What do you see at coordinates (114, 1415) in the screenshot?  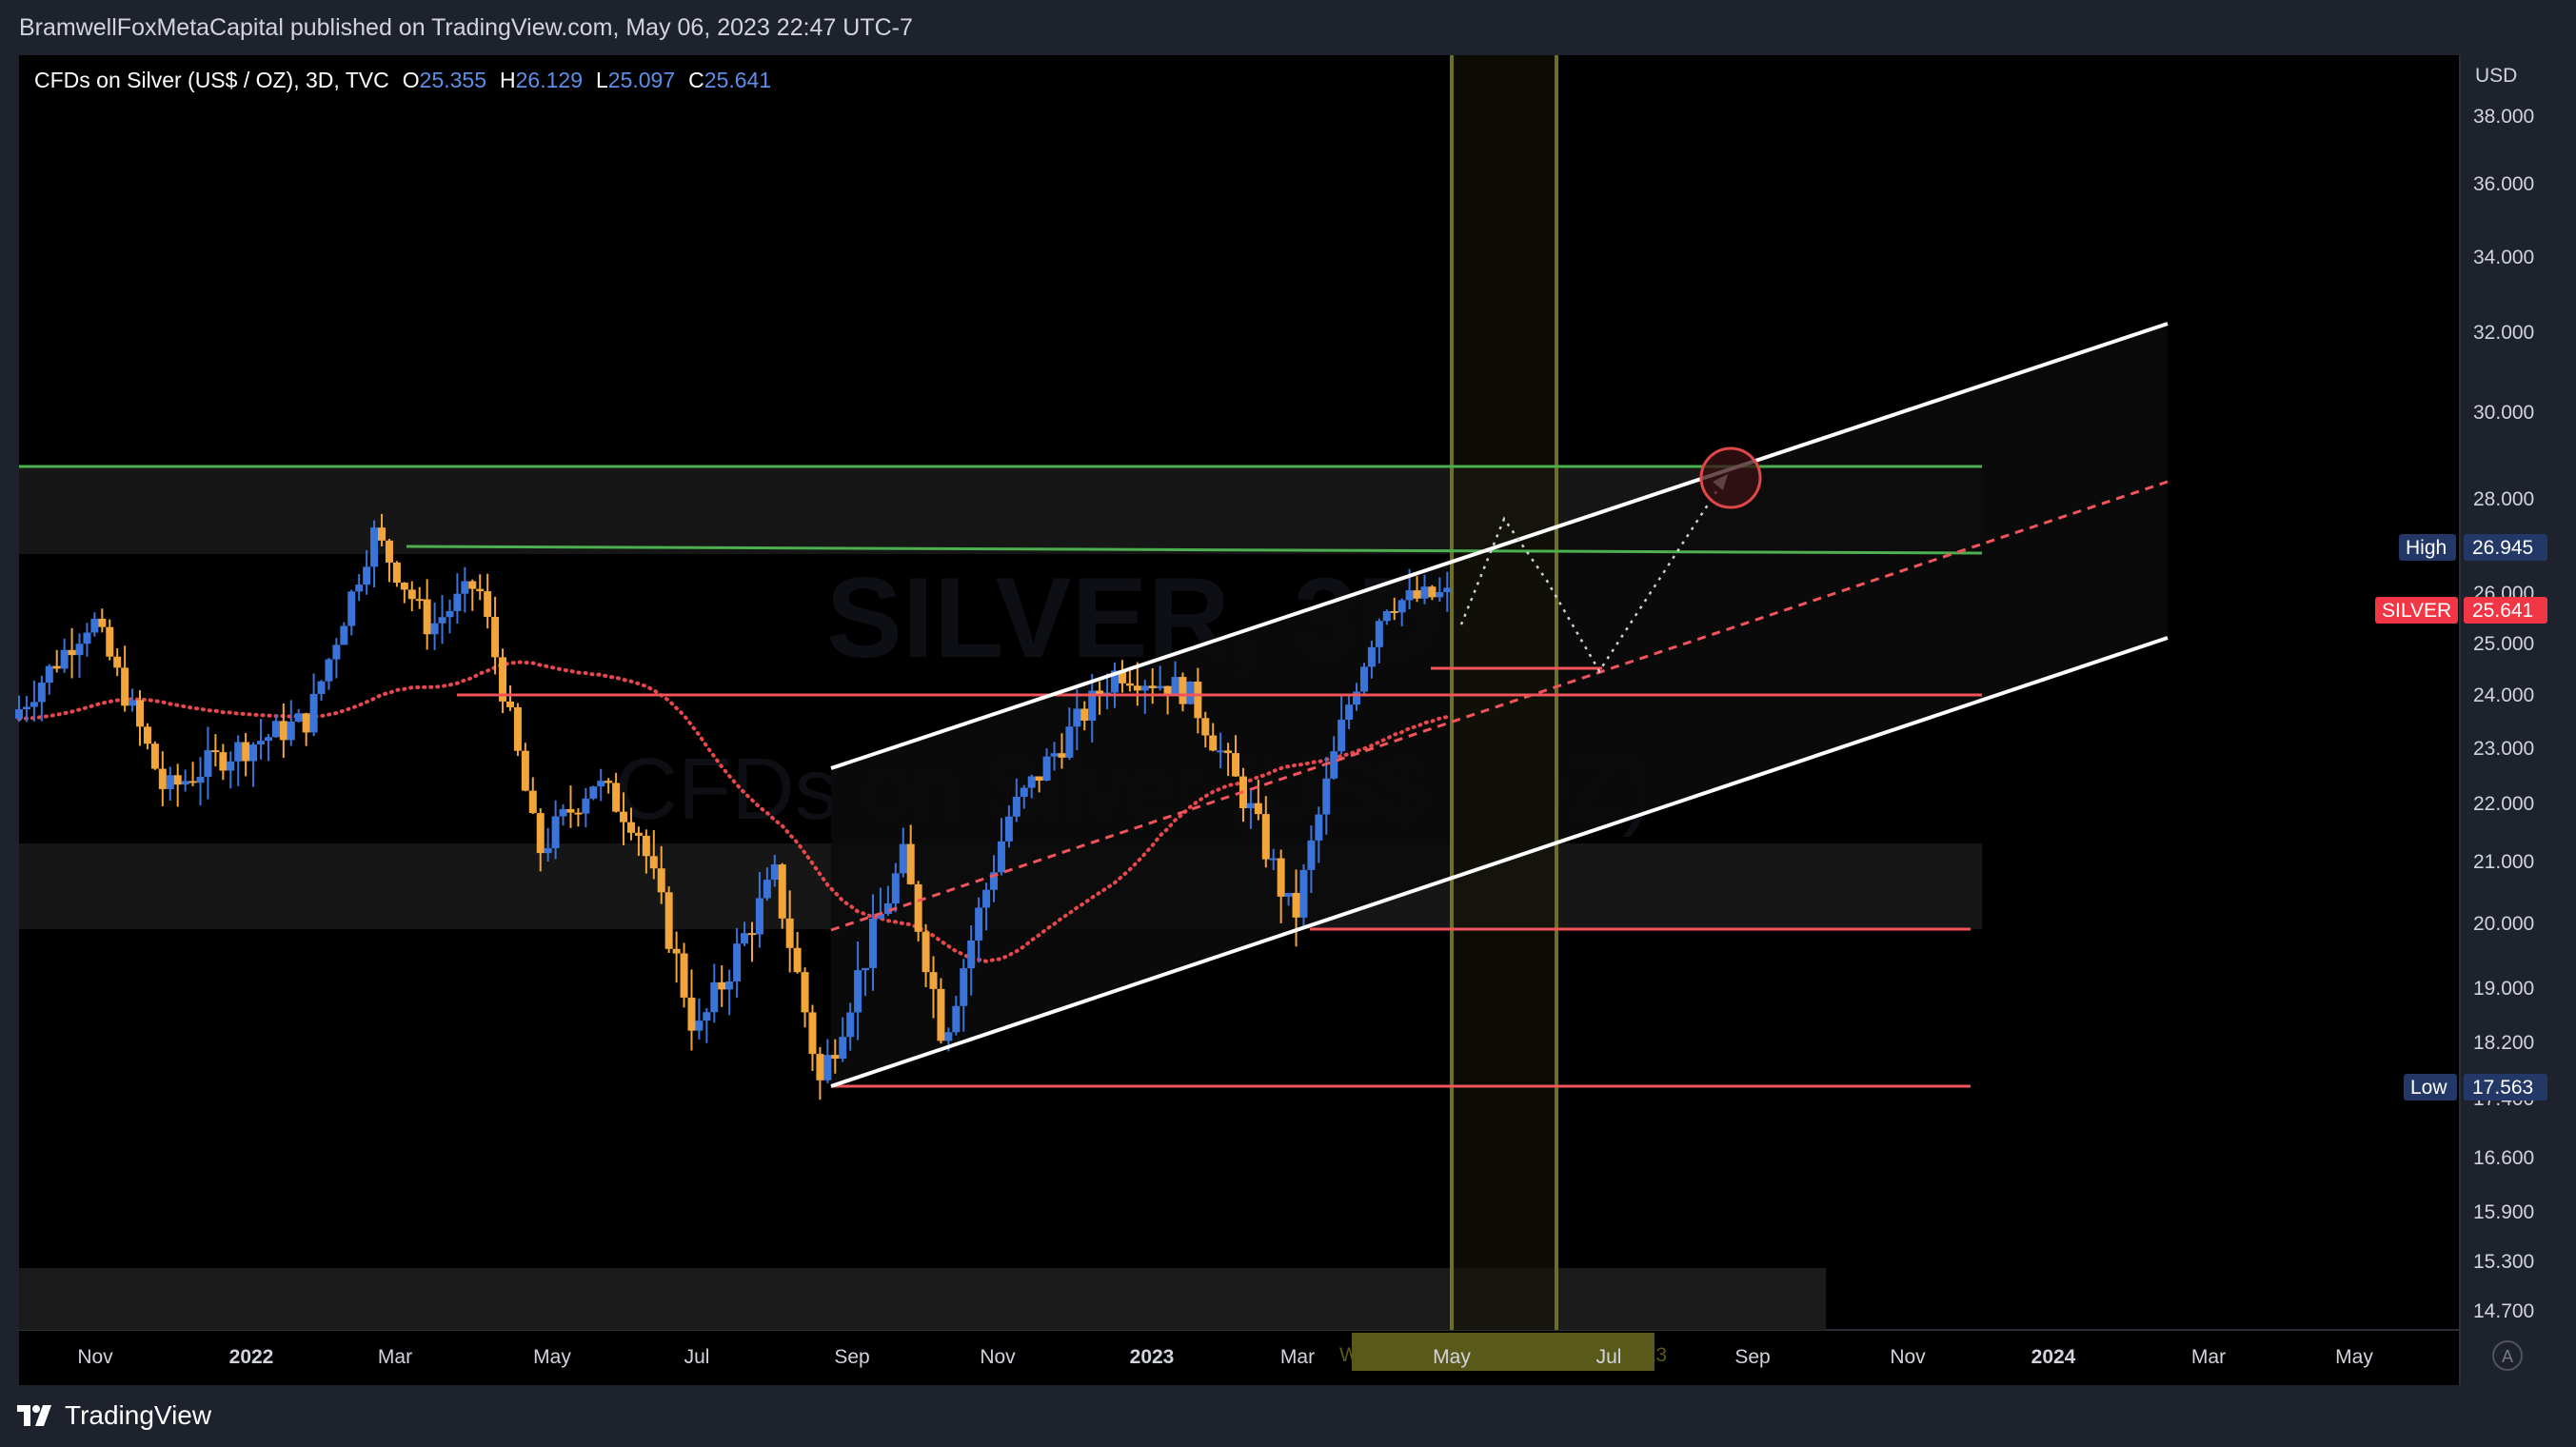 I see `tradingview-logo: TradingView` at bounding box center [114, 1415].